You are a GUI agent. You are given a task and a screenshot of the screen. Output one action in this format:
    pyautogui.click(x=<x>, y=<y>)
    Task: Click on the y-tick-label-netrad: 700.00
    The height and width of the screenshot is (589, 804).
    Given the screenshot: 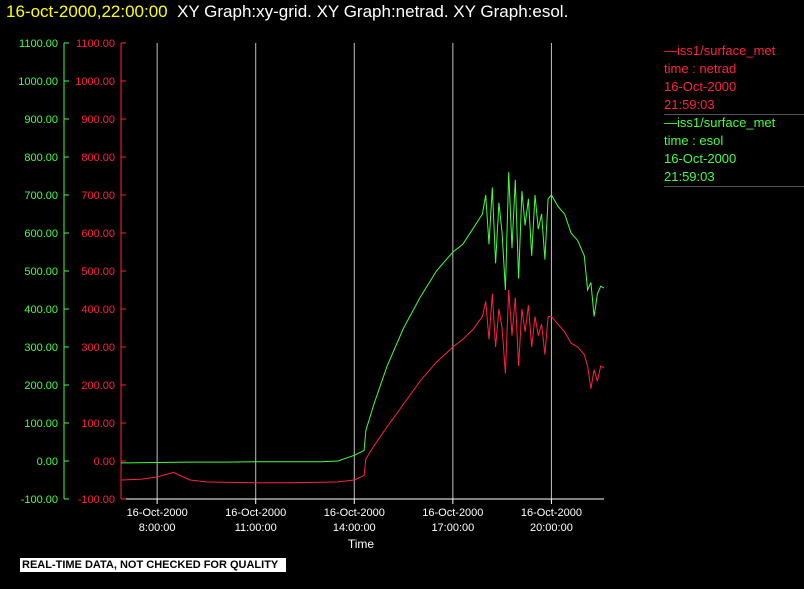 What is the action you would take?
    pyautogui.click(x=98, y=196)
    